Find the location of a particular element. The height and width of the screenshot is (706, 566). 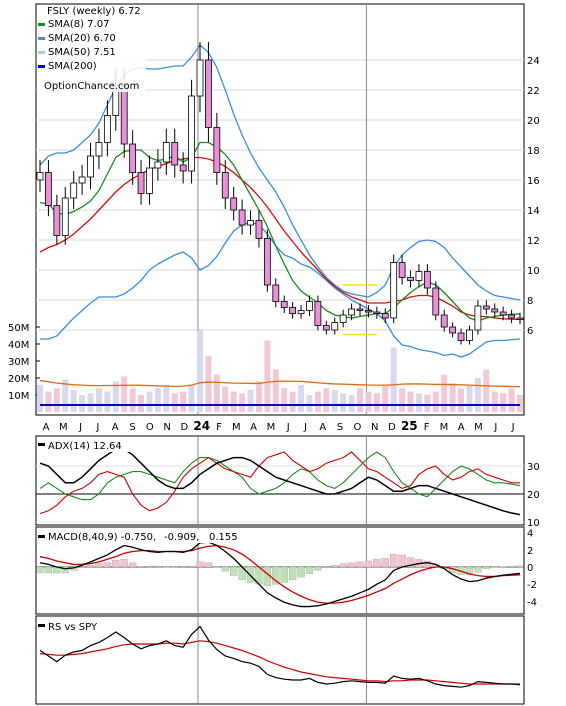

price-tick-label: 14 is located at coordinates (533, 211).